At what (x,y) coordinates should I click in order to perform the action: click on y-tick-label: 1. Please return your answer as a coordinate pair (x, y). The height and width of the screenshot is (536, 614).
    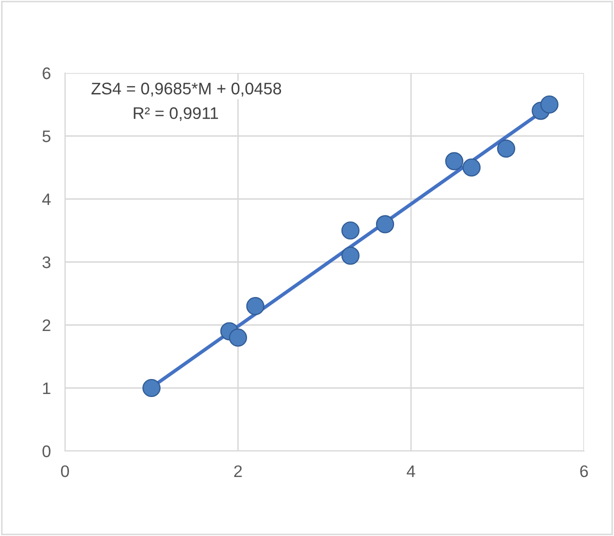
    Looking at the image, I should click on (46, 388).